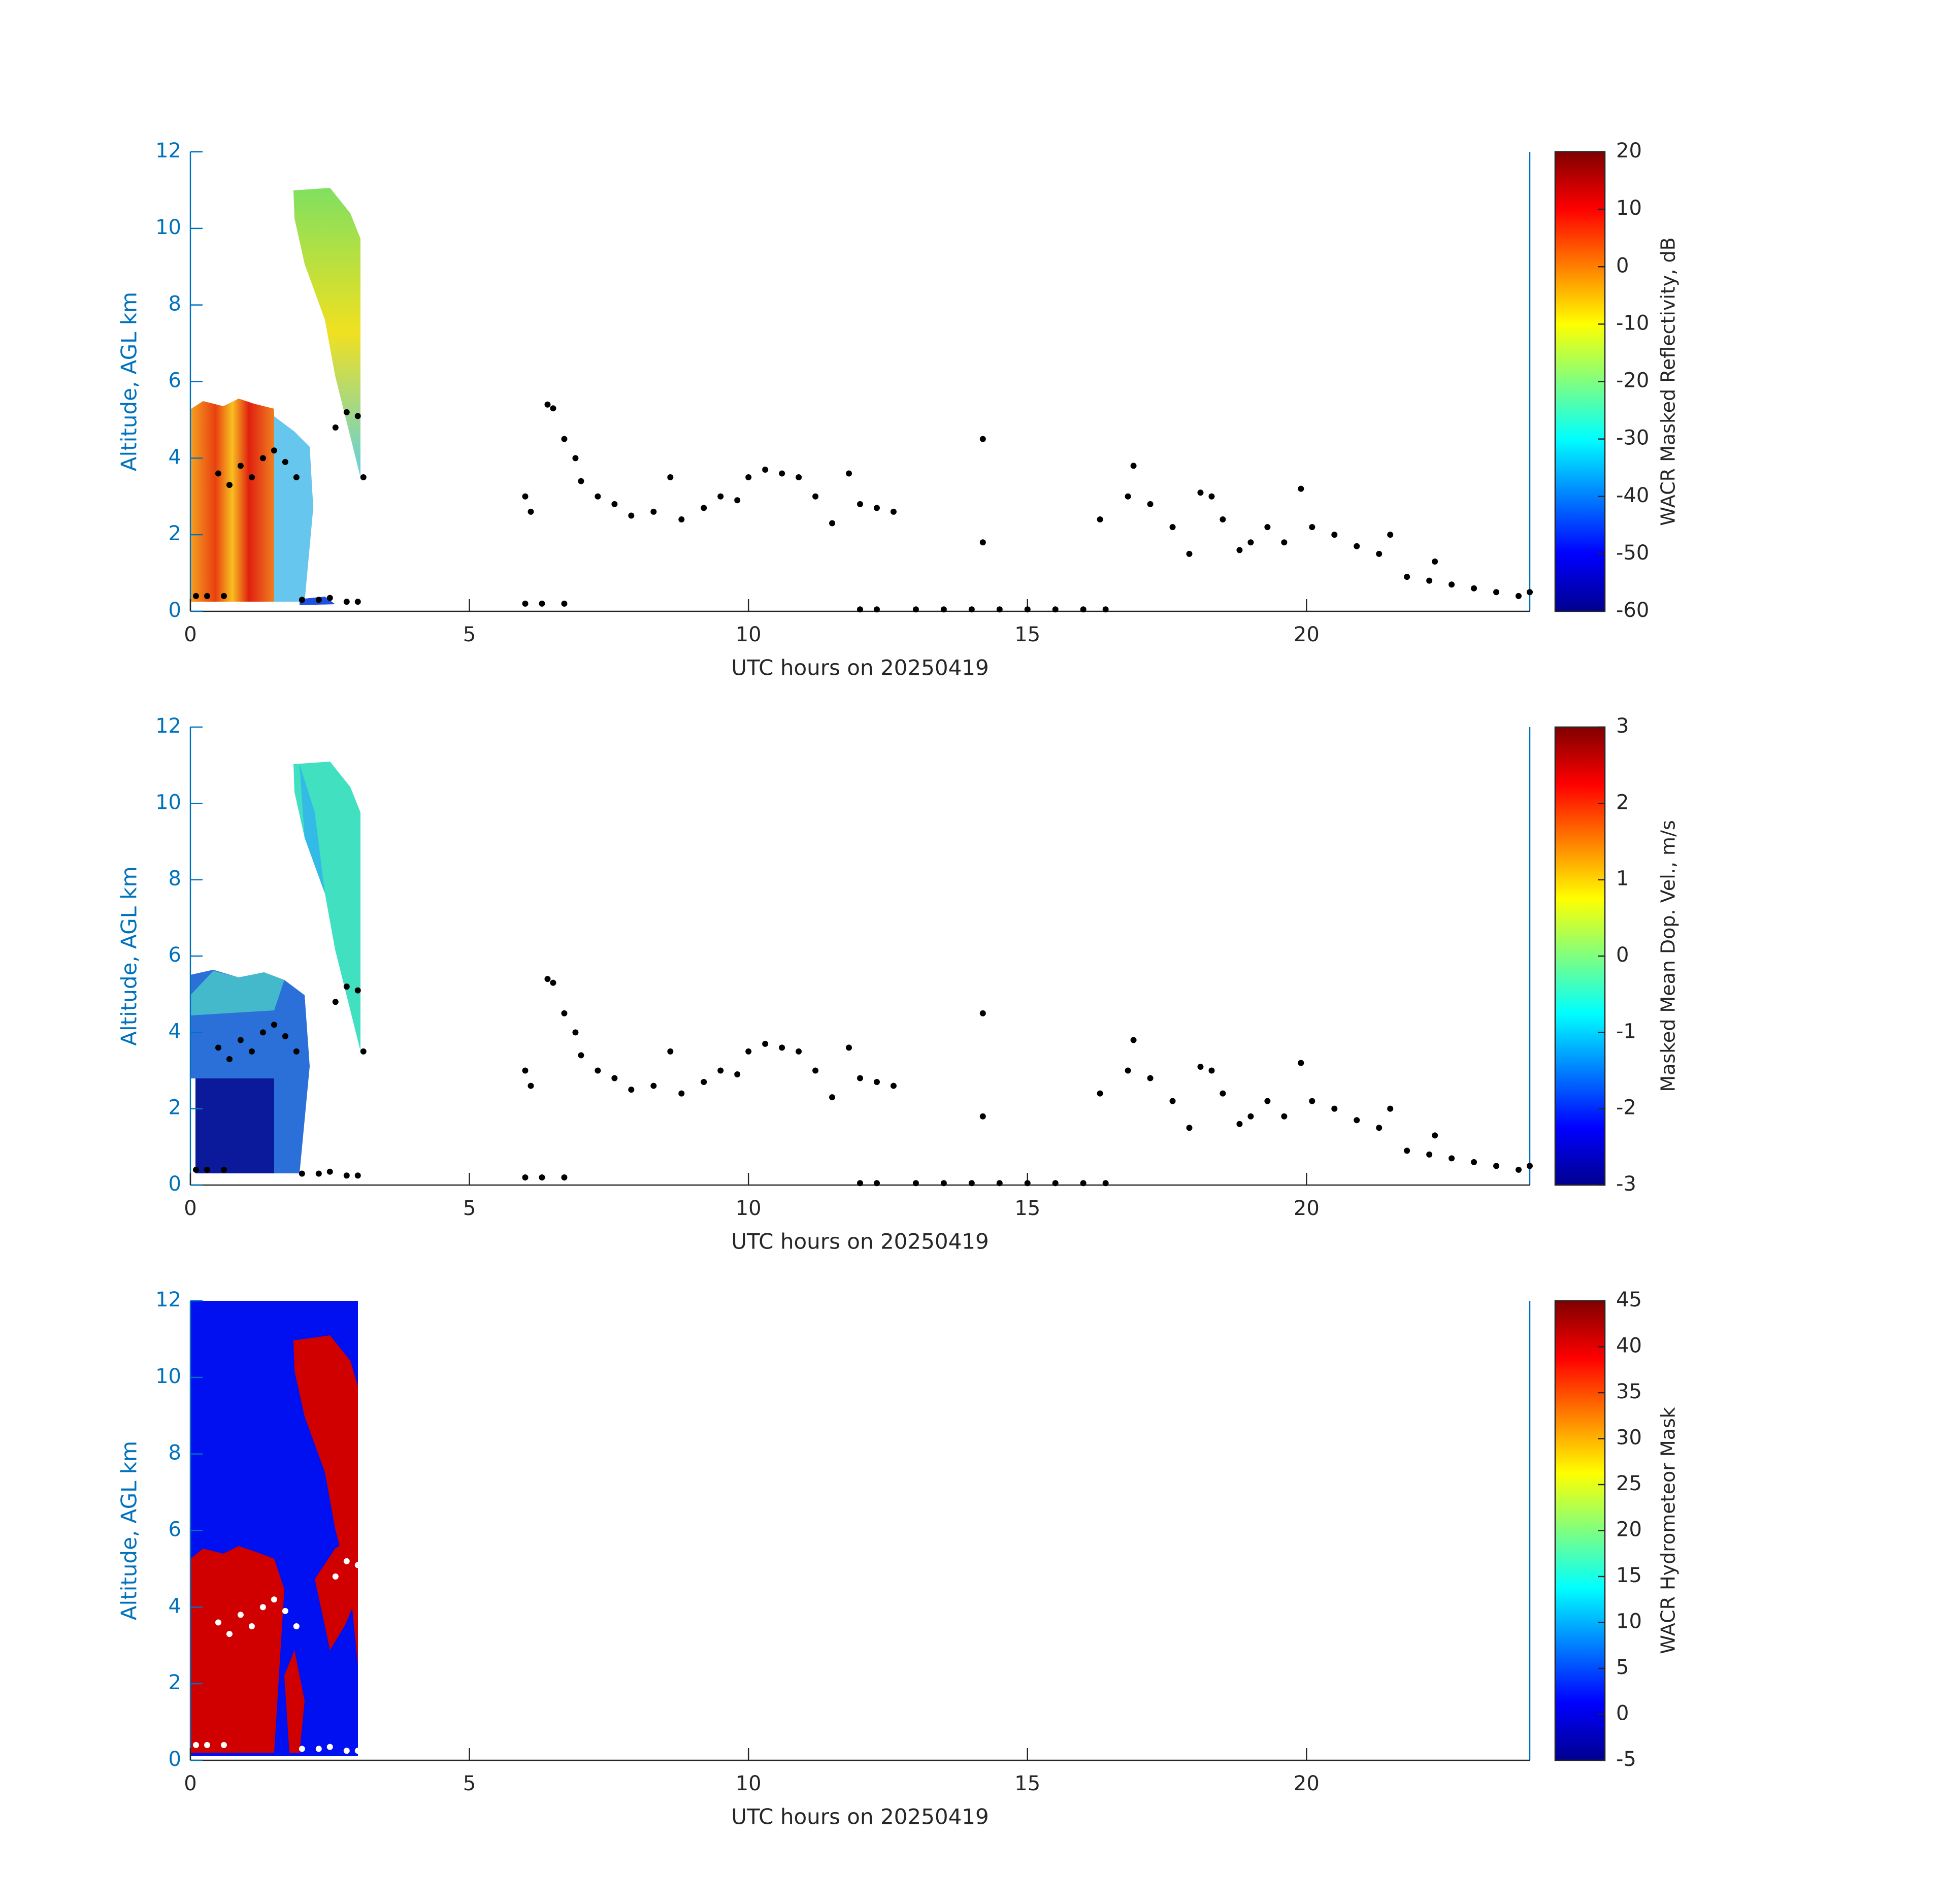 This screenshot has width=1942, height=1904. What do you see at coordinates (1622, 726) in the screenshot?
I see `colorbar-tick-label: 3` at bounding box center [1622, 726].